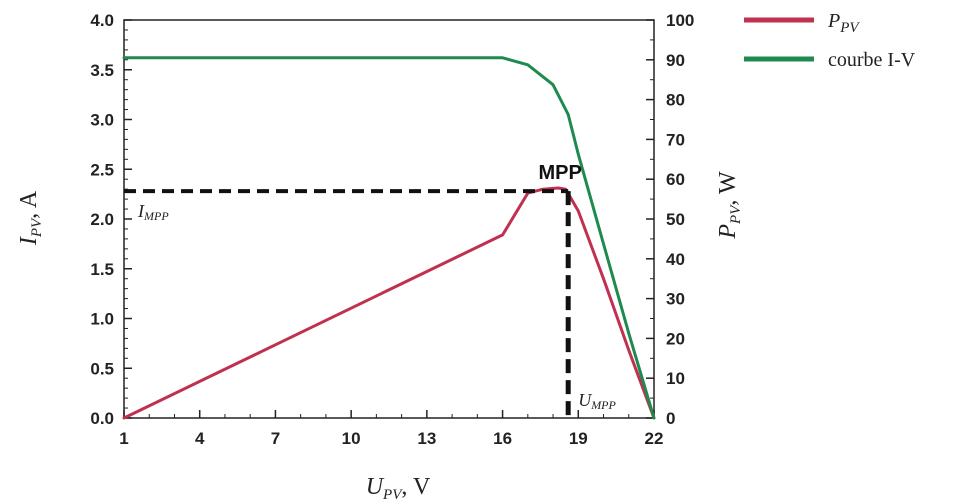  What do you see at coordinates (200, 438) in the screenshot?
I see `x-tick-label: 4` at bounding box center [200, 438].